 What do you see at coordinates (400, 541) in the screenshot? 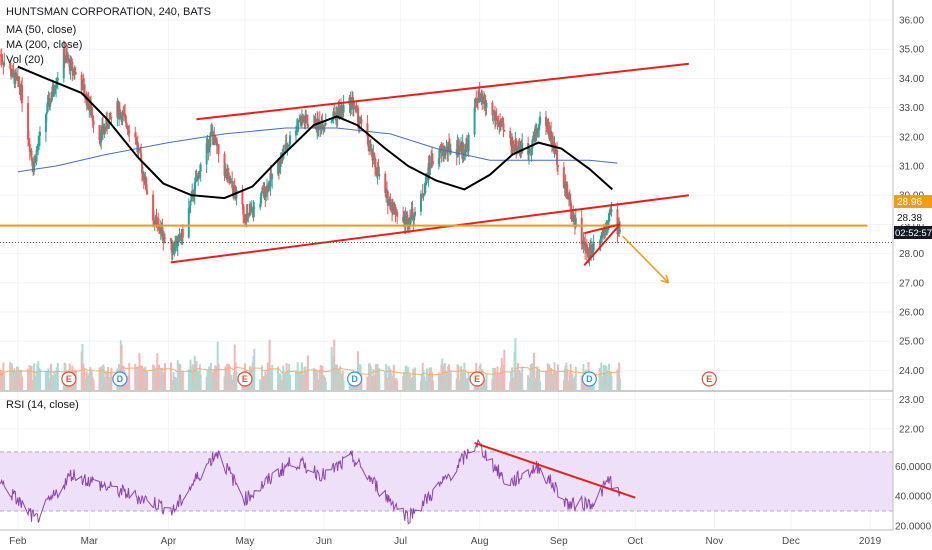
I see `time-tick-label: Jul` at bounding box center [400, 541].